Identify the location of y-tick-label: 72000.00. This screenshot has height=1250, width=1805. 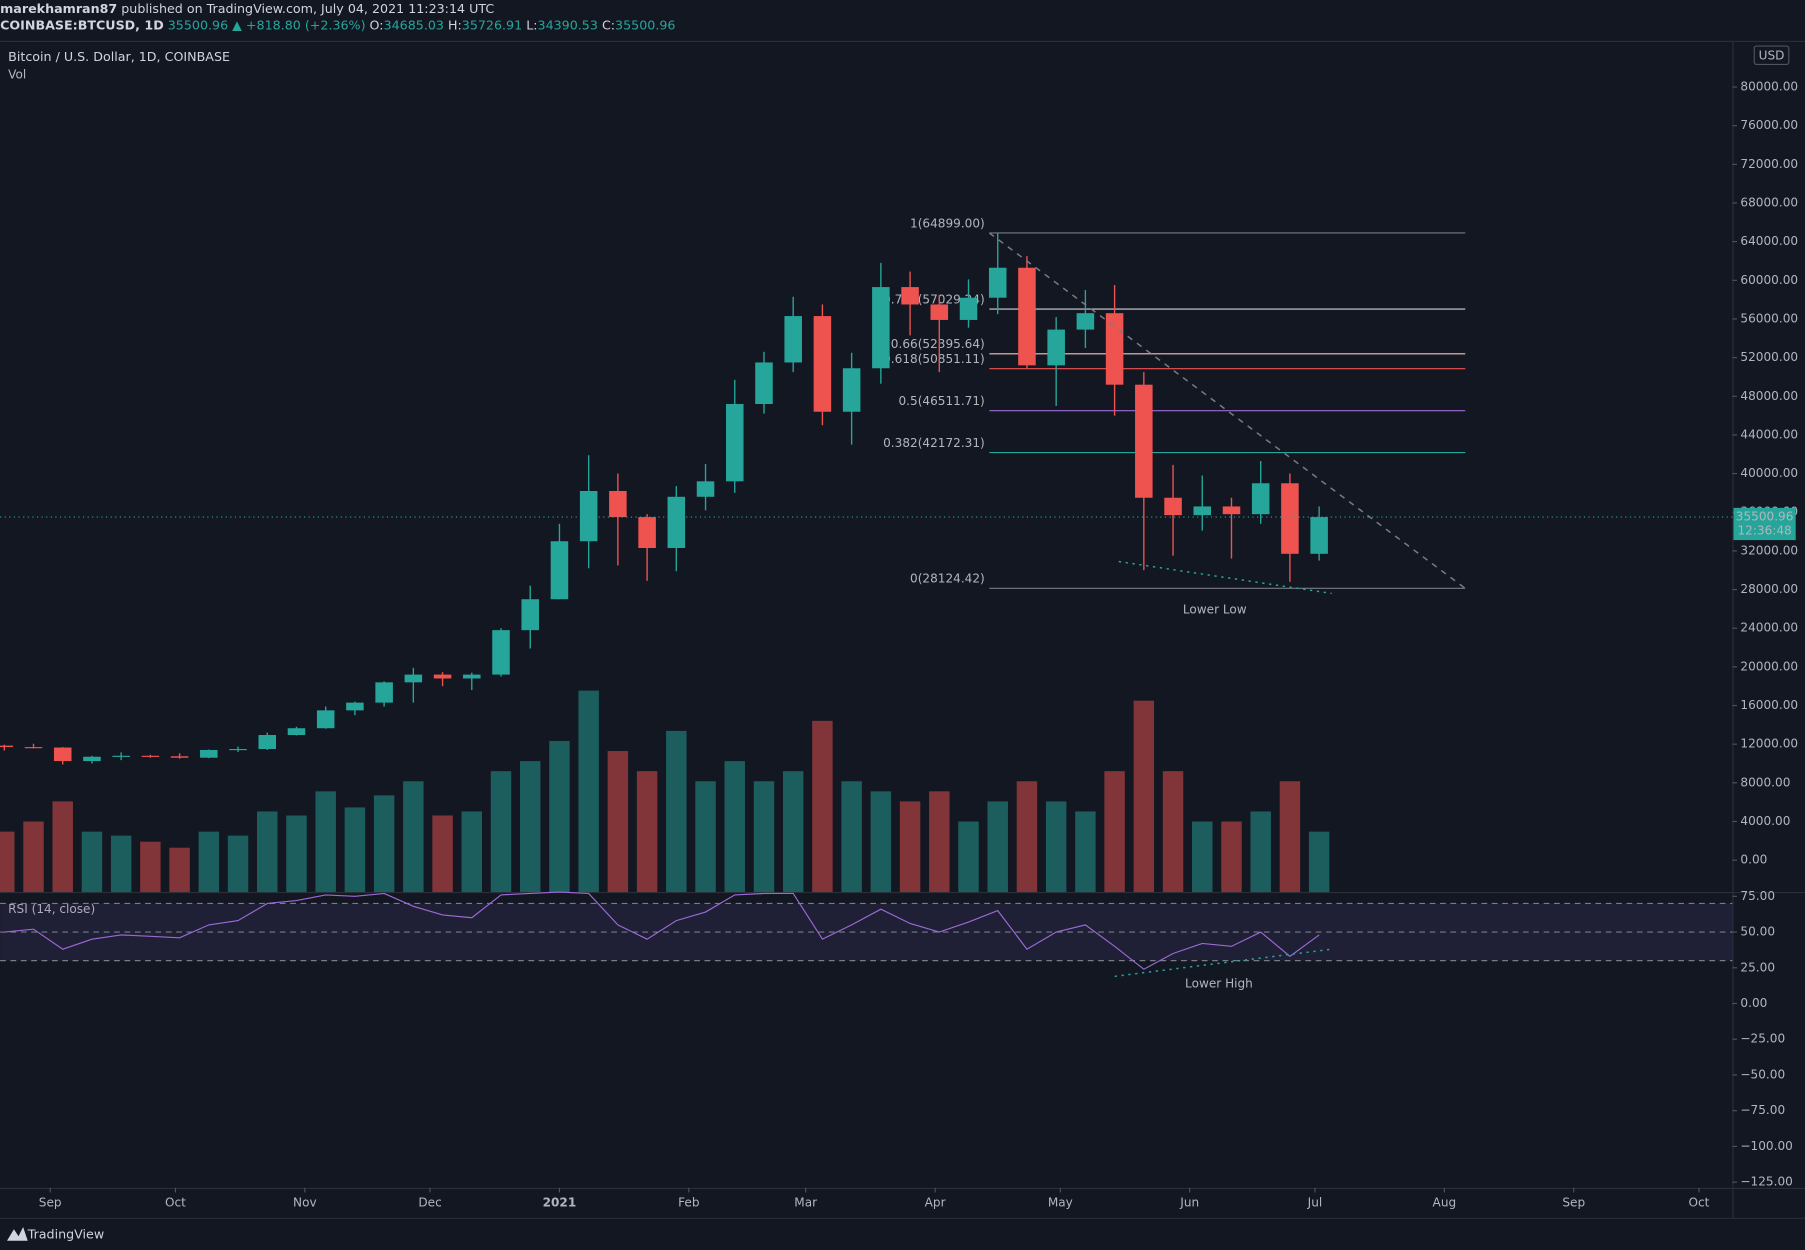
(1769, 164).